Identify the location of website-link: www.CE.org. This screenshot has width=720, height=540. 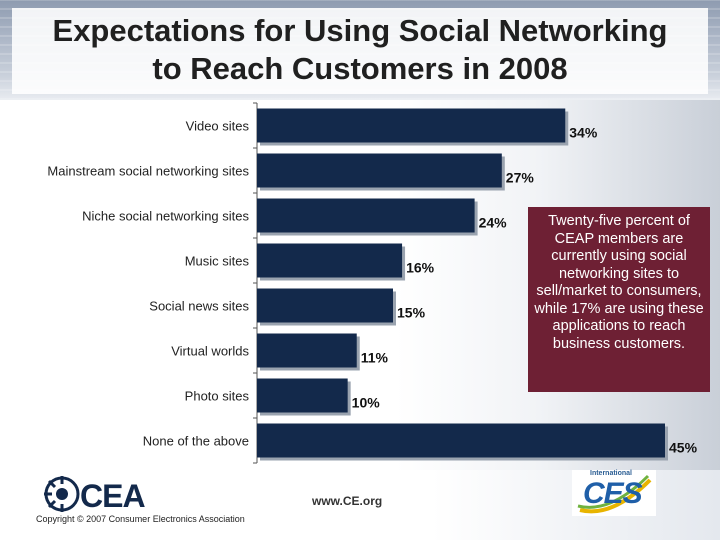
(347, 501).